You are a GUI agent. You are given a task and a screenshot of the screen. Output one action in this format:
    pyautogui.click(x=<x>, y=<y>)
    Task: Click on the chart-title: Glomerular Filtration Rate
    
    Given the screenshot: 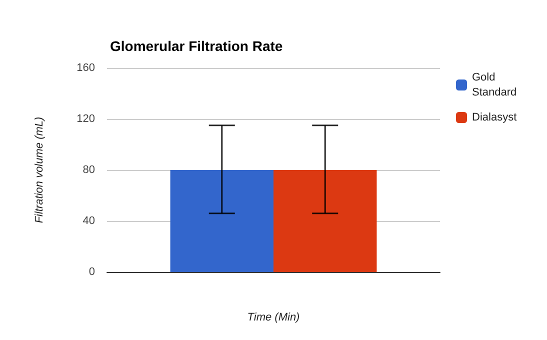 What is the action you would take?
    pyautogui.click(x=196, y=46)
    